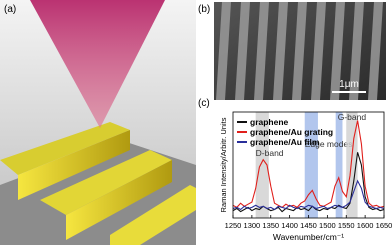  What do you see at coordinates (308, 237) in the screenshot?
I see `x-axis-label: Wavenumber/cm⁻¹` at bounding box center [308, 237].